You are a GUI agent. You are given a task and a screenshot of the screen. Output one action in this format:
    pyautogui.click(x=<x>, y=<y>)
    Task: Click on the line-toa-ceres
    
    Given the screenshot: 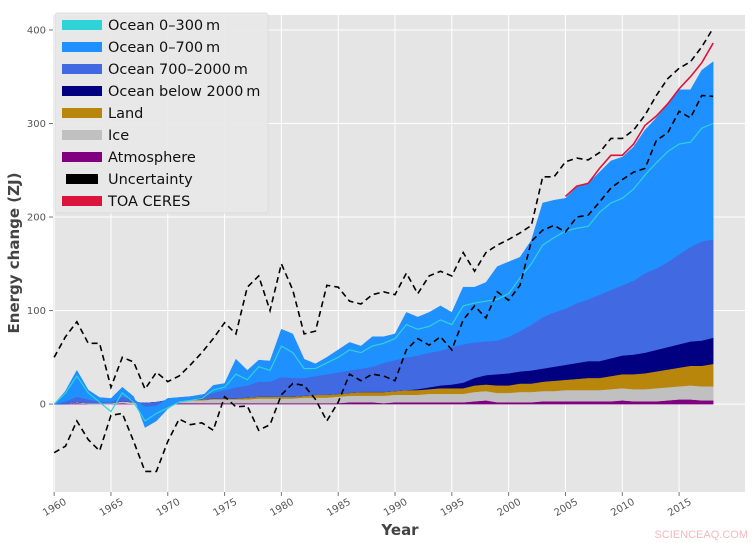 What is the action you would take?
    pyautogui.click(x=639, y=120)
    